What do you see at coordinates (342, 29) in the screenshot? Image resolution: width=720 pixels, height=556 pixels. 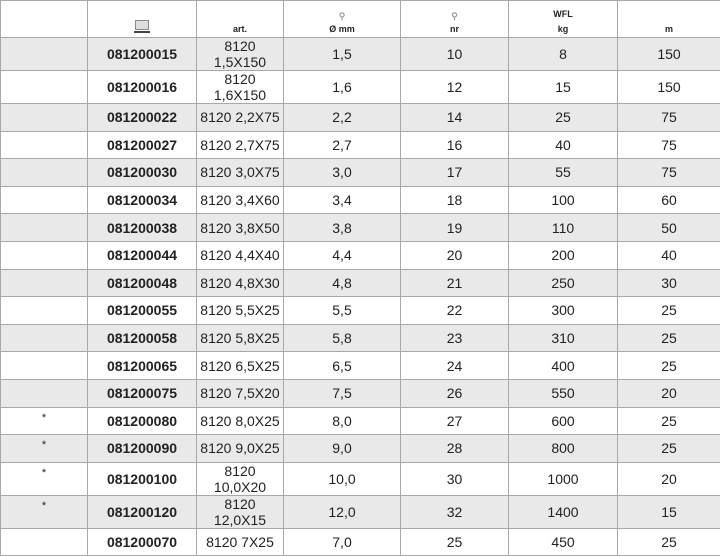 I see `header-label: Ø mm` at bounding box center [342, 29].